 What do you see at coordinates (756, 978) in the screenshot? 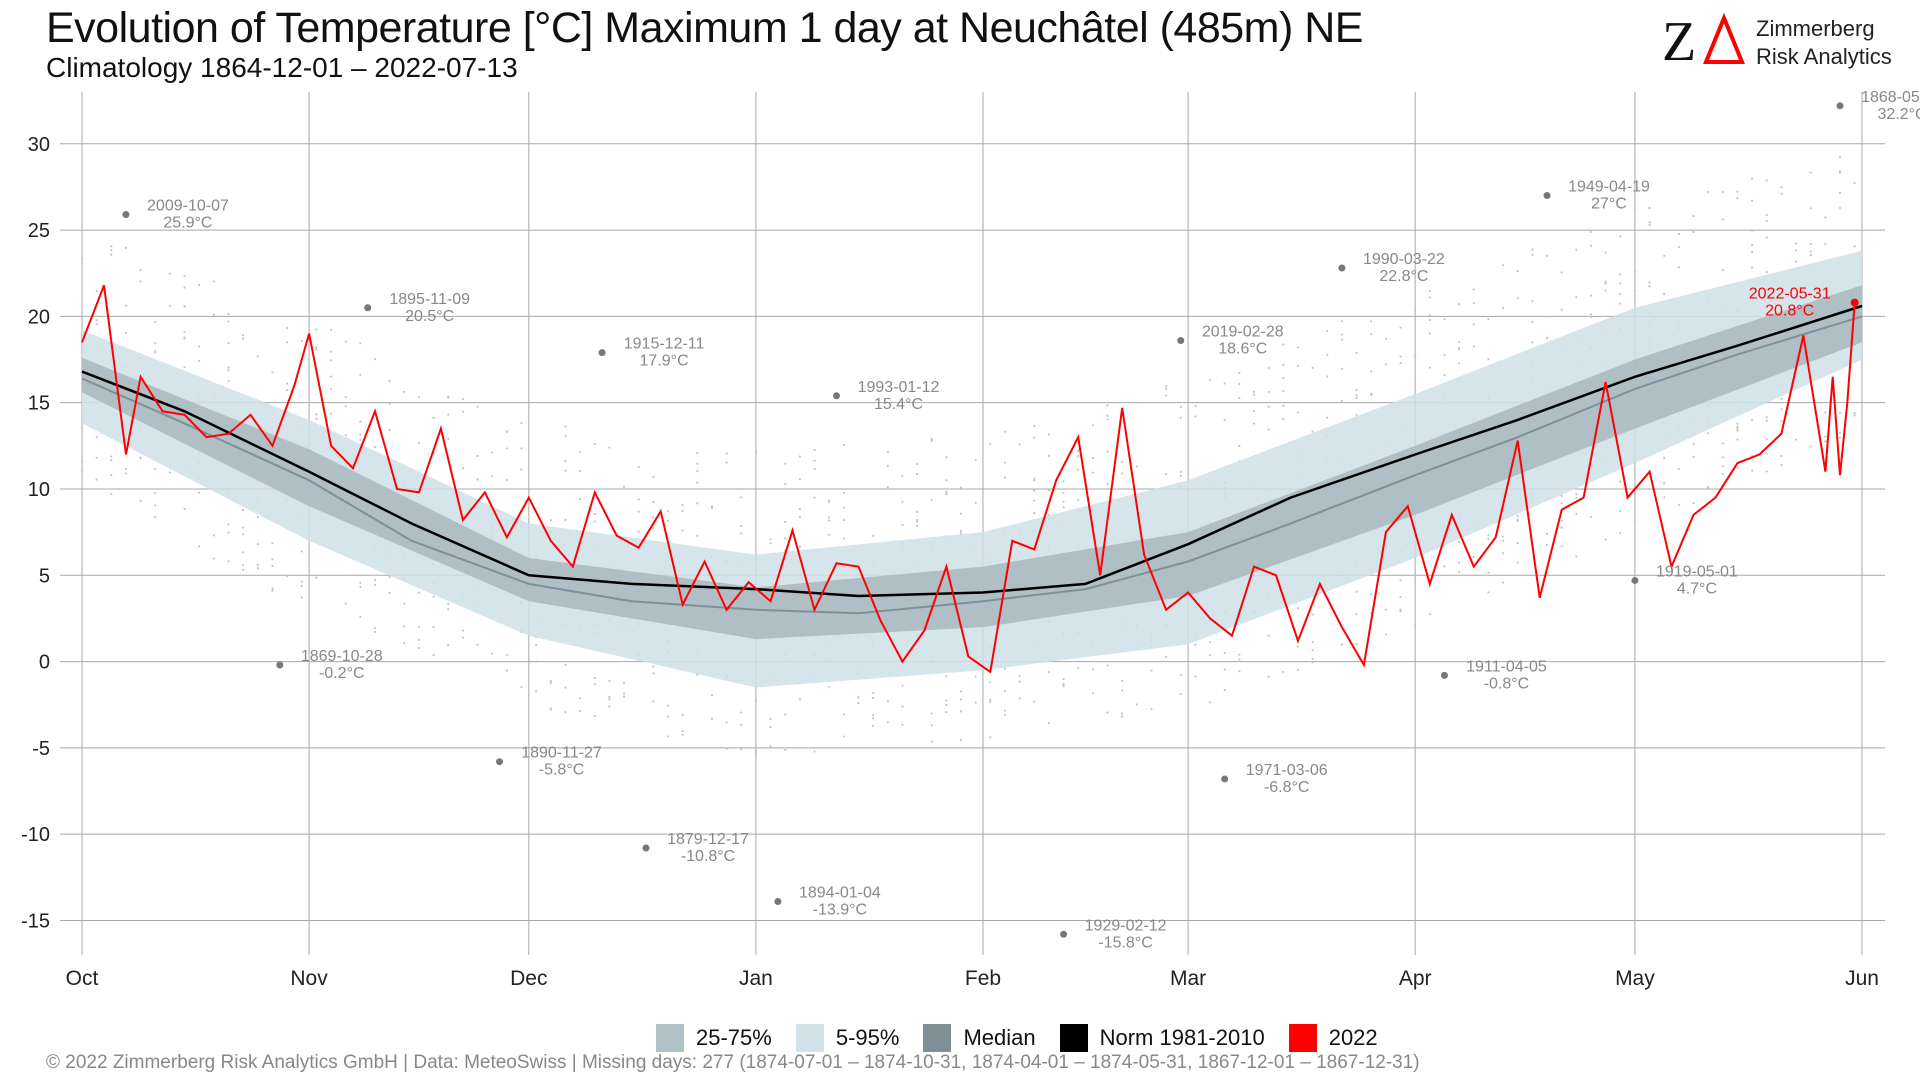
I see `x-tick-label: Jan` at bounding box center [756, 978].